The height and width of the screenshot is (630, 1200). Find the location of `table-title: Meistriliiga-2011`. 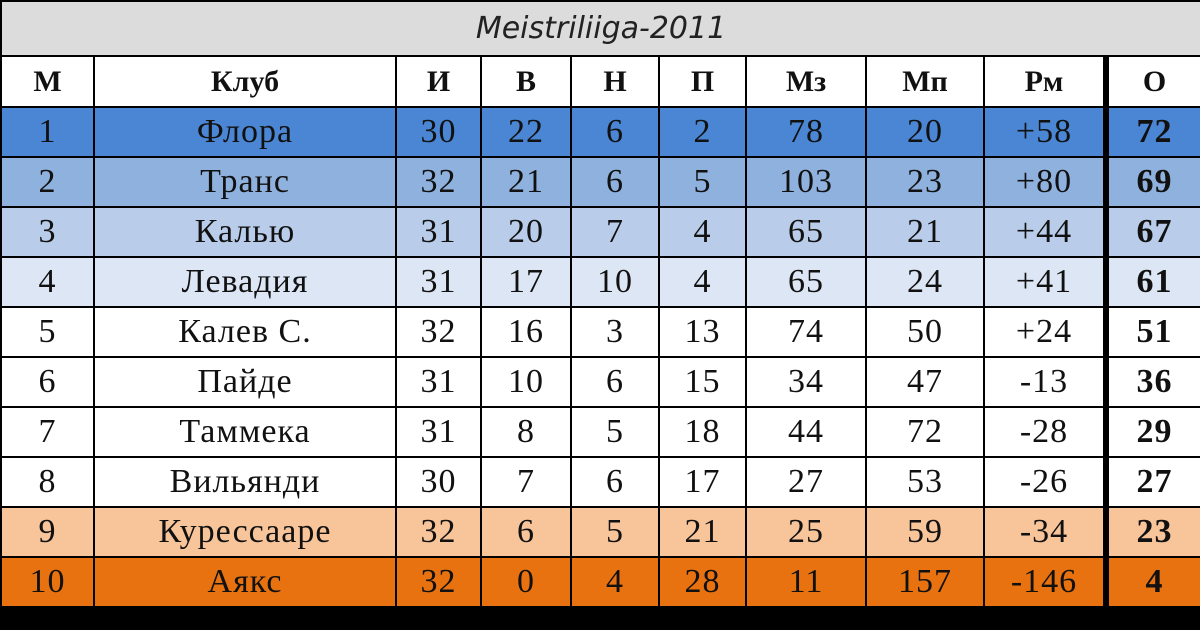

table-title: Meistriliiga-2011 is located at coordinates (600, 28).